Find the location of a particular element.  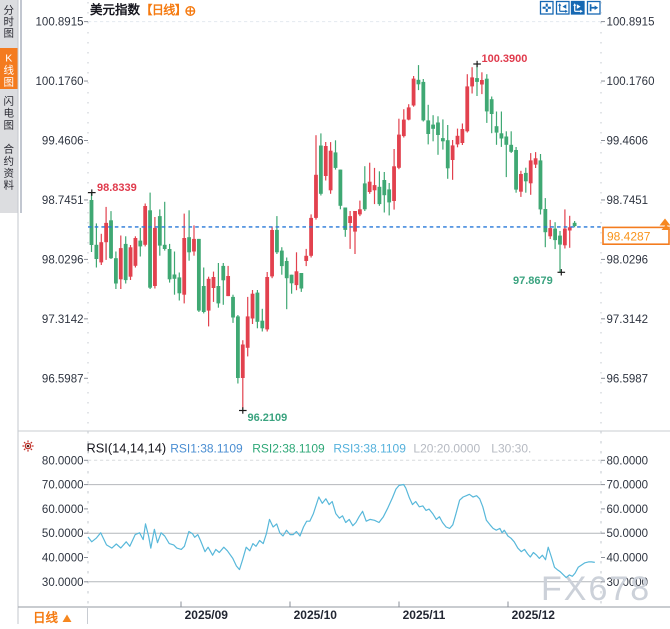

svg-text: 97.8679 is located at coordinates (533, 281).